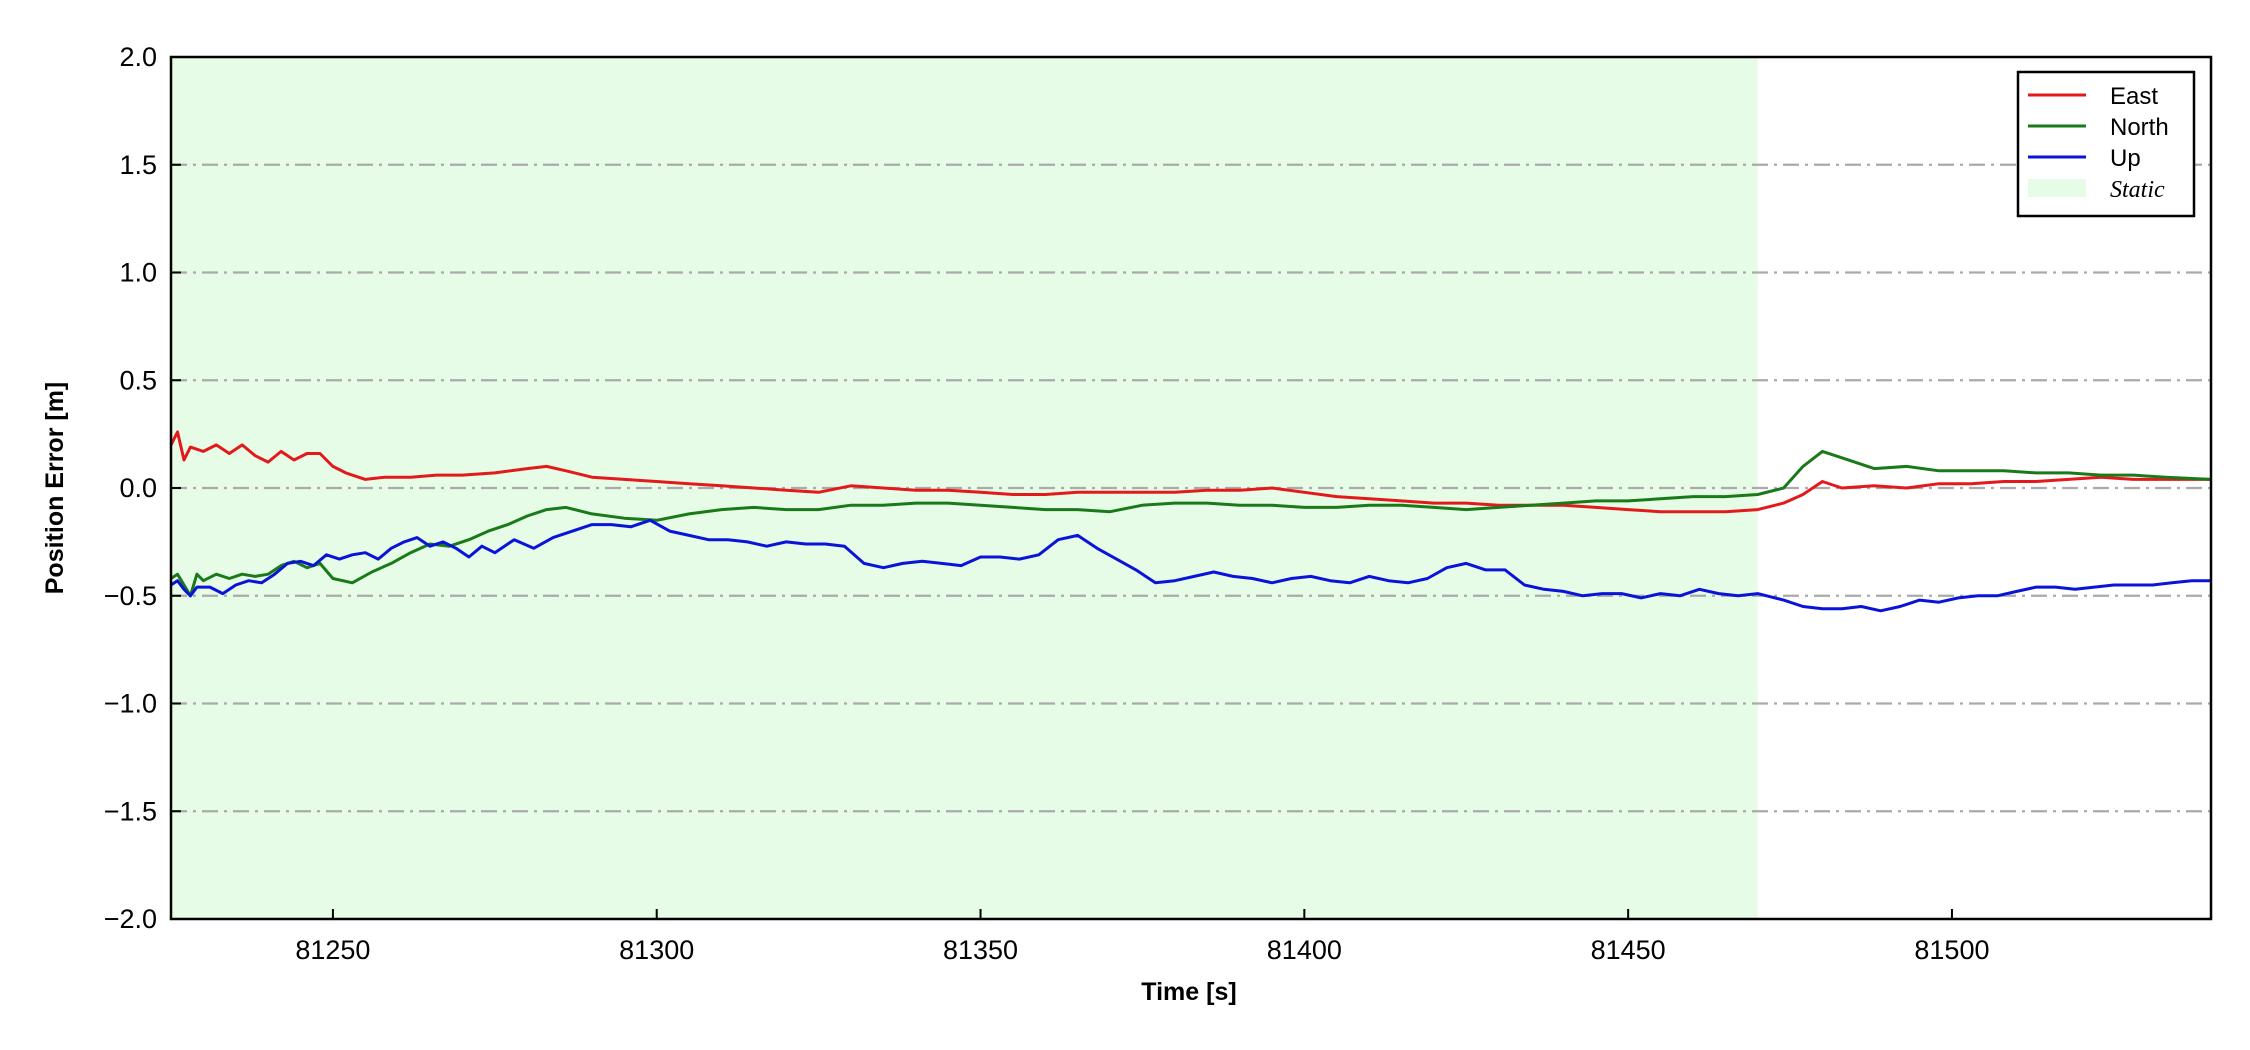 The width and height of the screenshot is (2250, 1050). I want to click on y-tick-label: −1.5, so click(130, 811).